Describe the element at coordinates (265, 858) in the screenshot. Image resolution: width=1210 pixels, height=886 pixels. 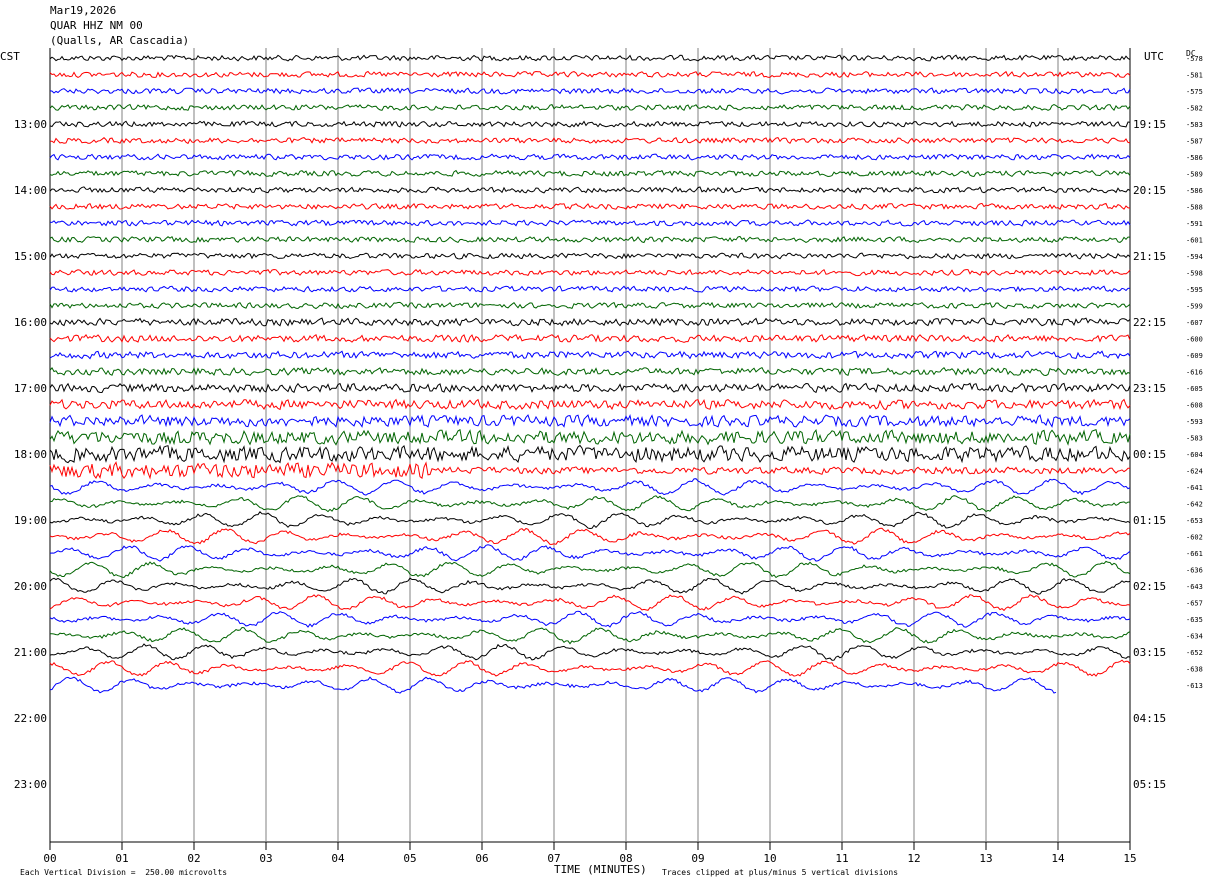
I see `x-tick-label: 03` at that location.